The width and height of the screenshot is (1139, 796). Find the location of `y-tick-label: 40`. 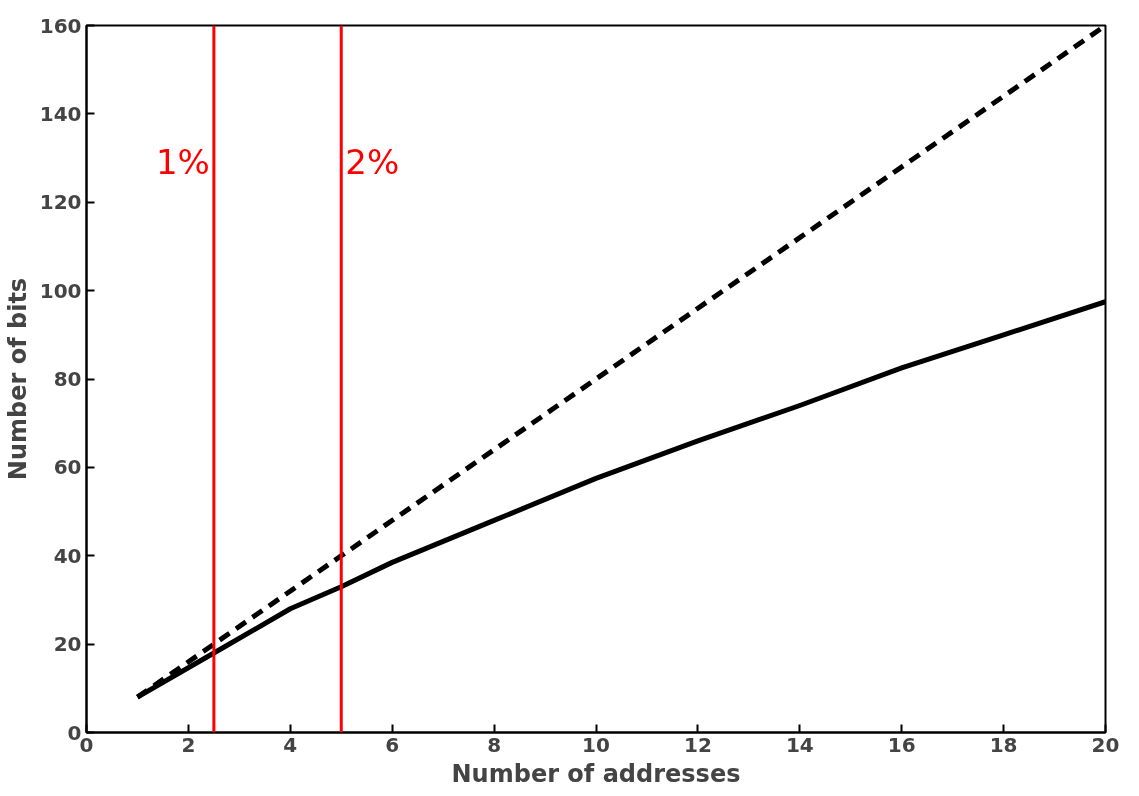

y-tick-label: 40 is located at coordinates (67, 555).